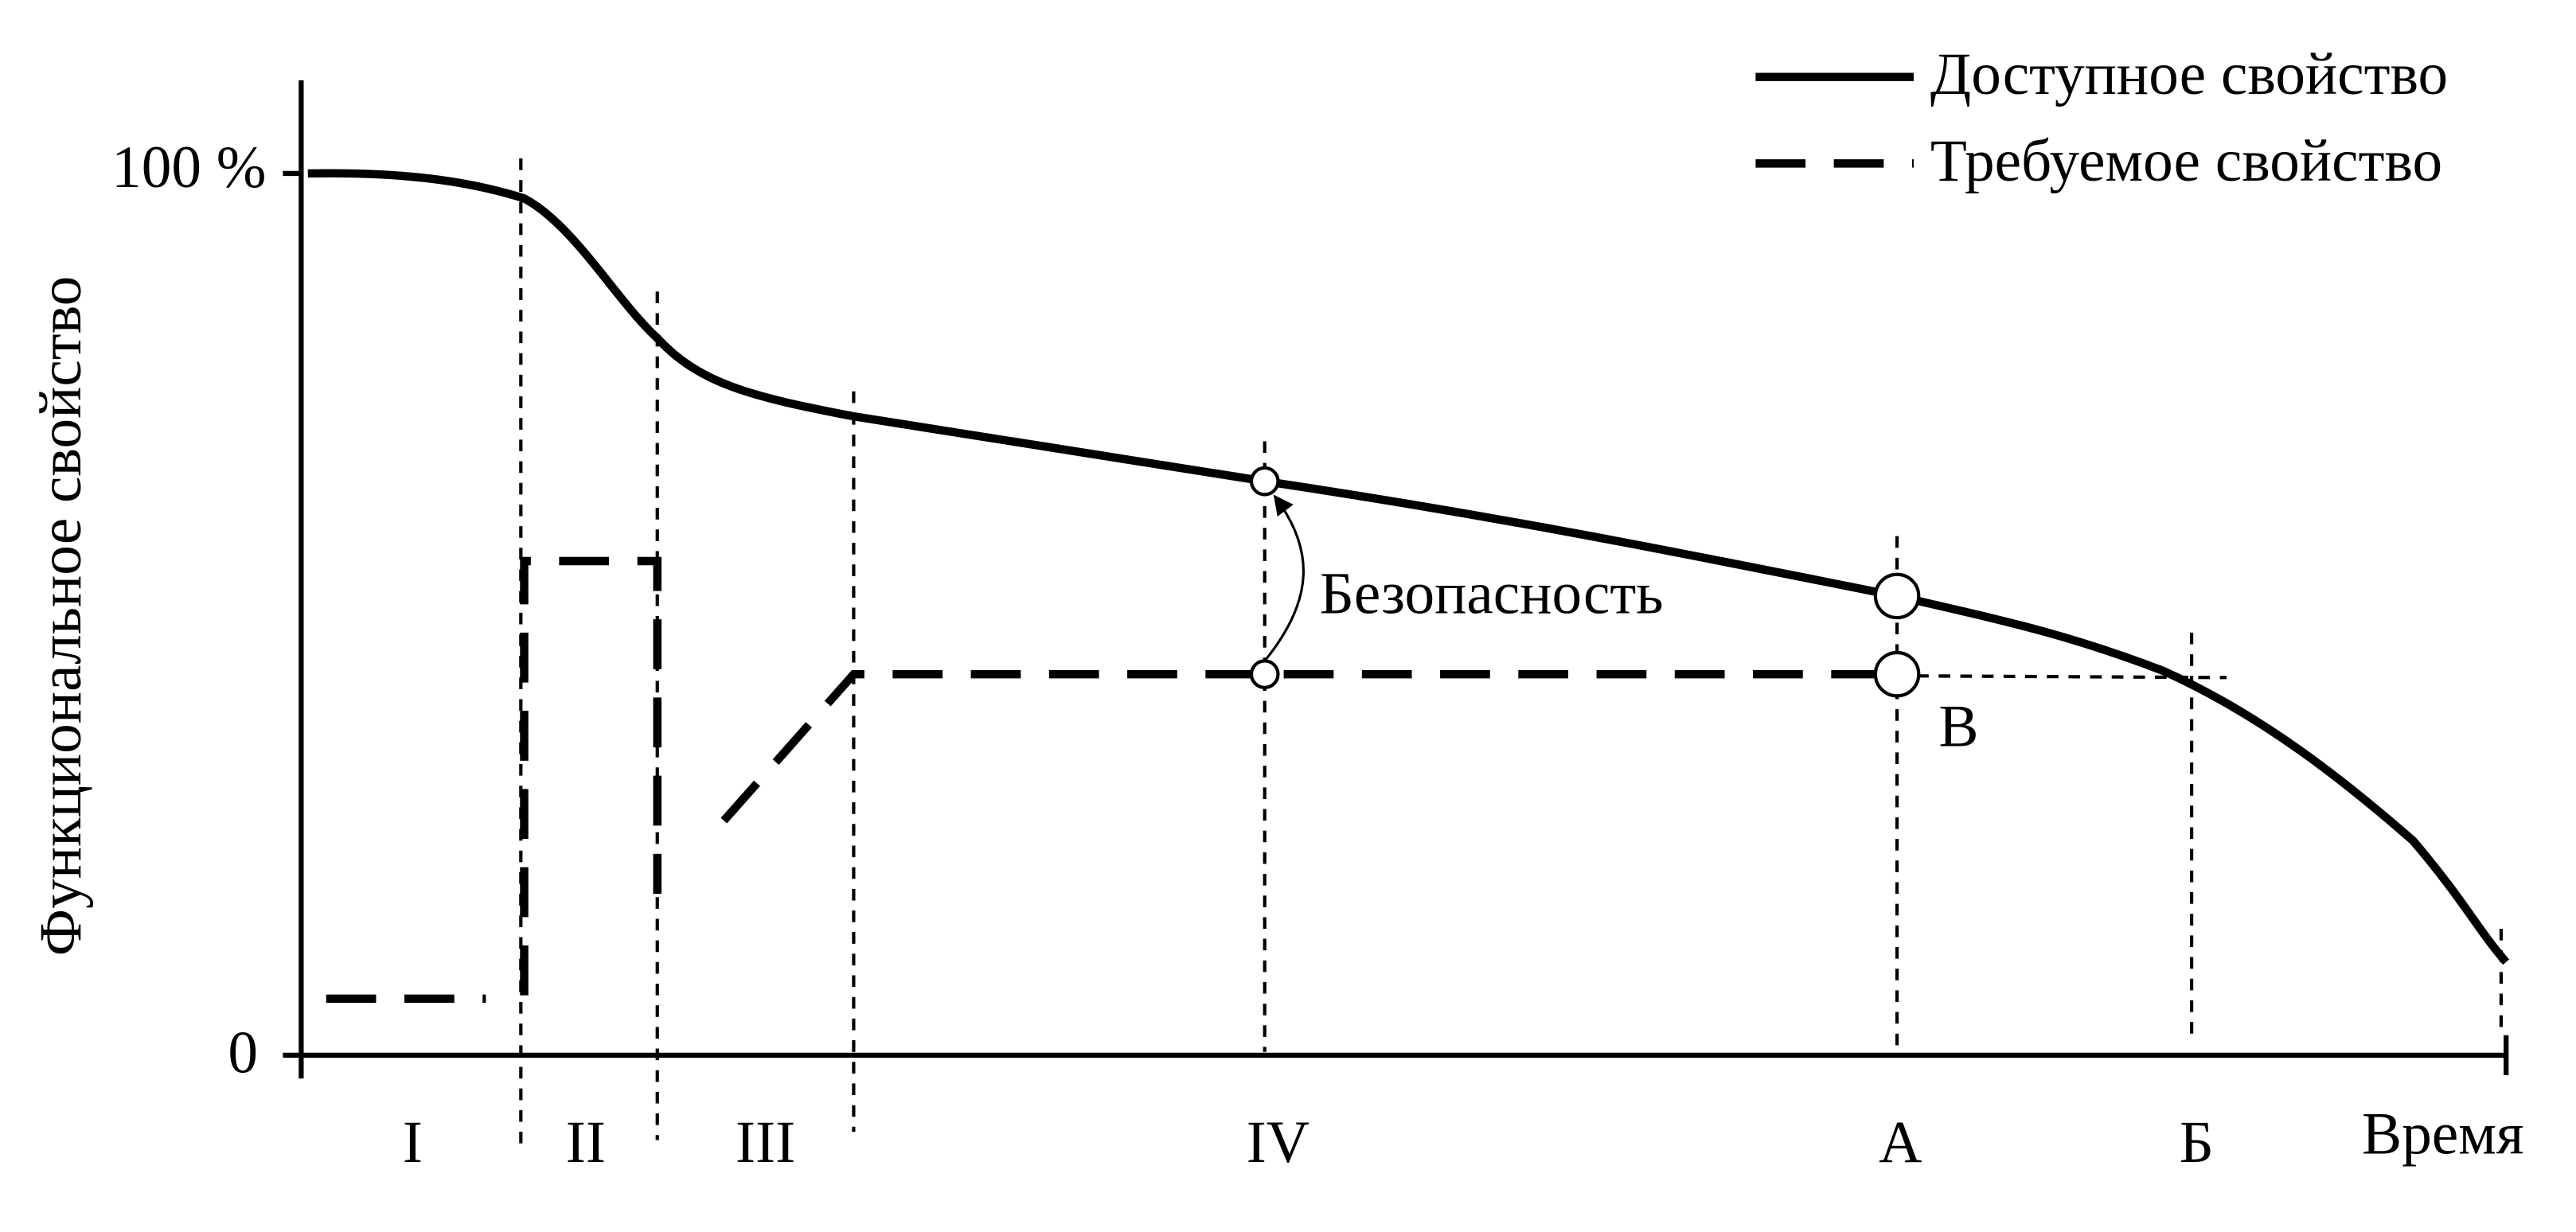 The width and height of the screenshot is (2576, 1232). I want to click on stage-label: II, so click(586, 1142).